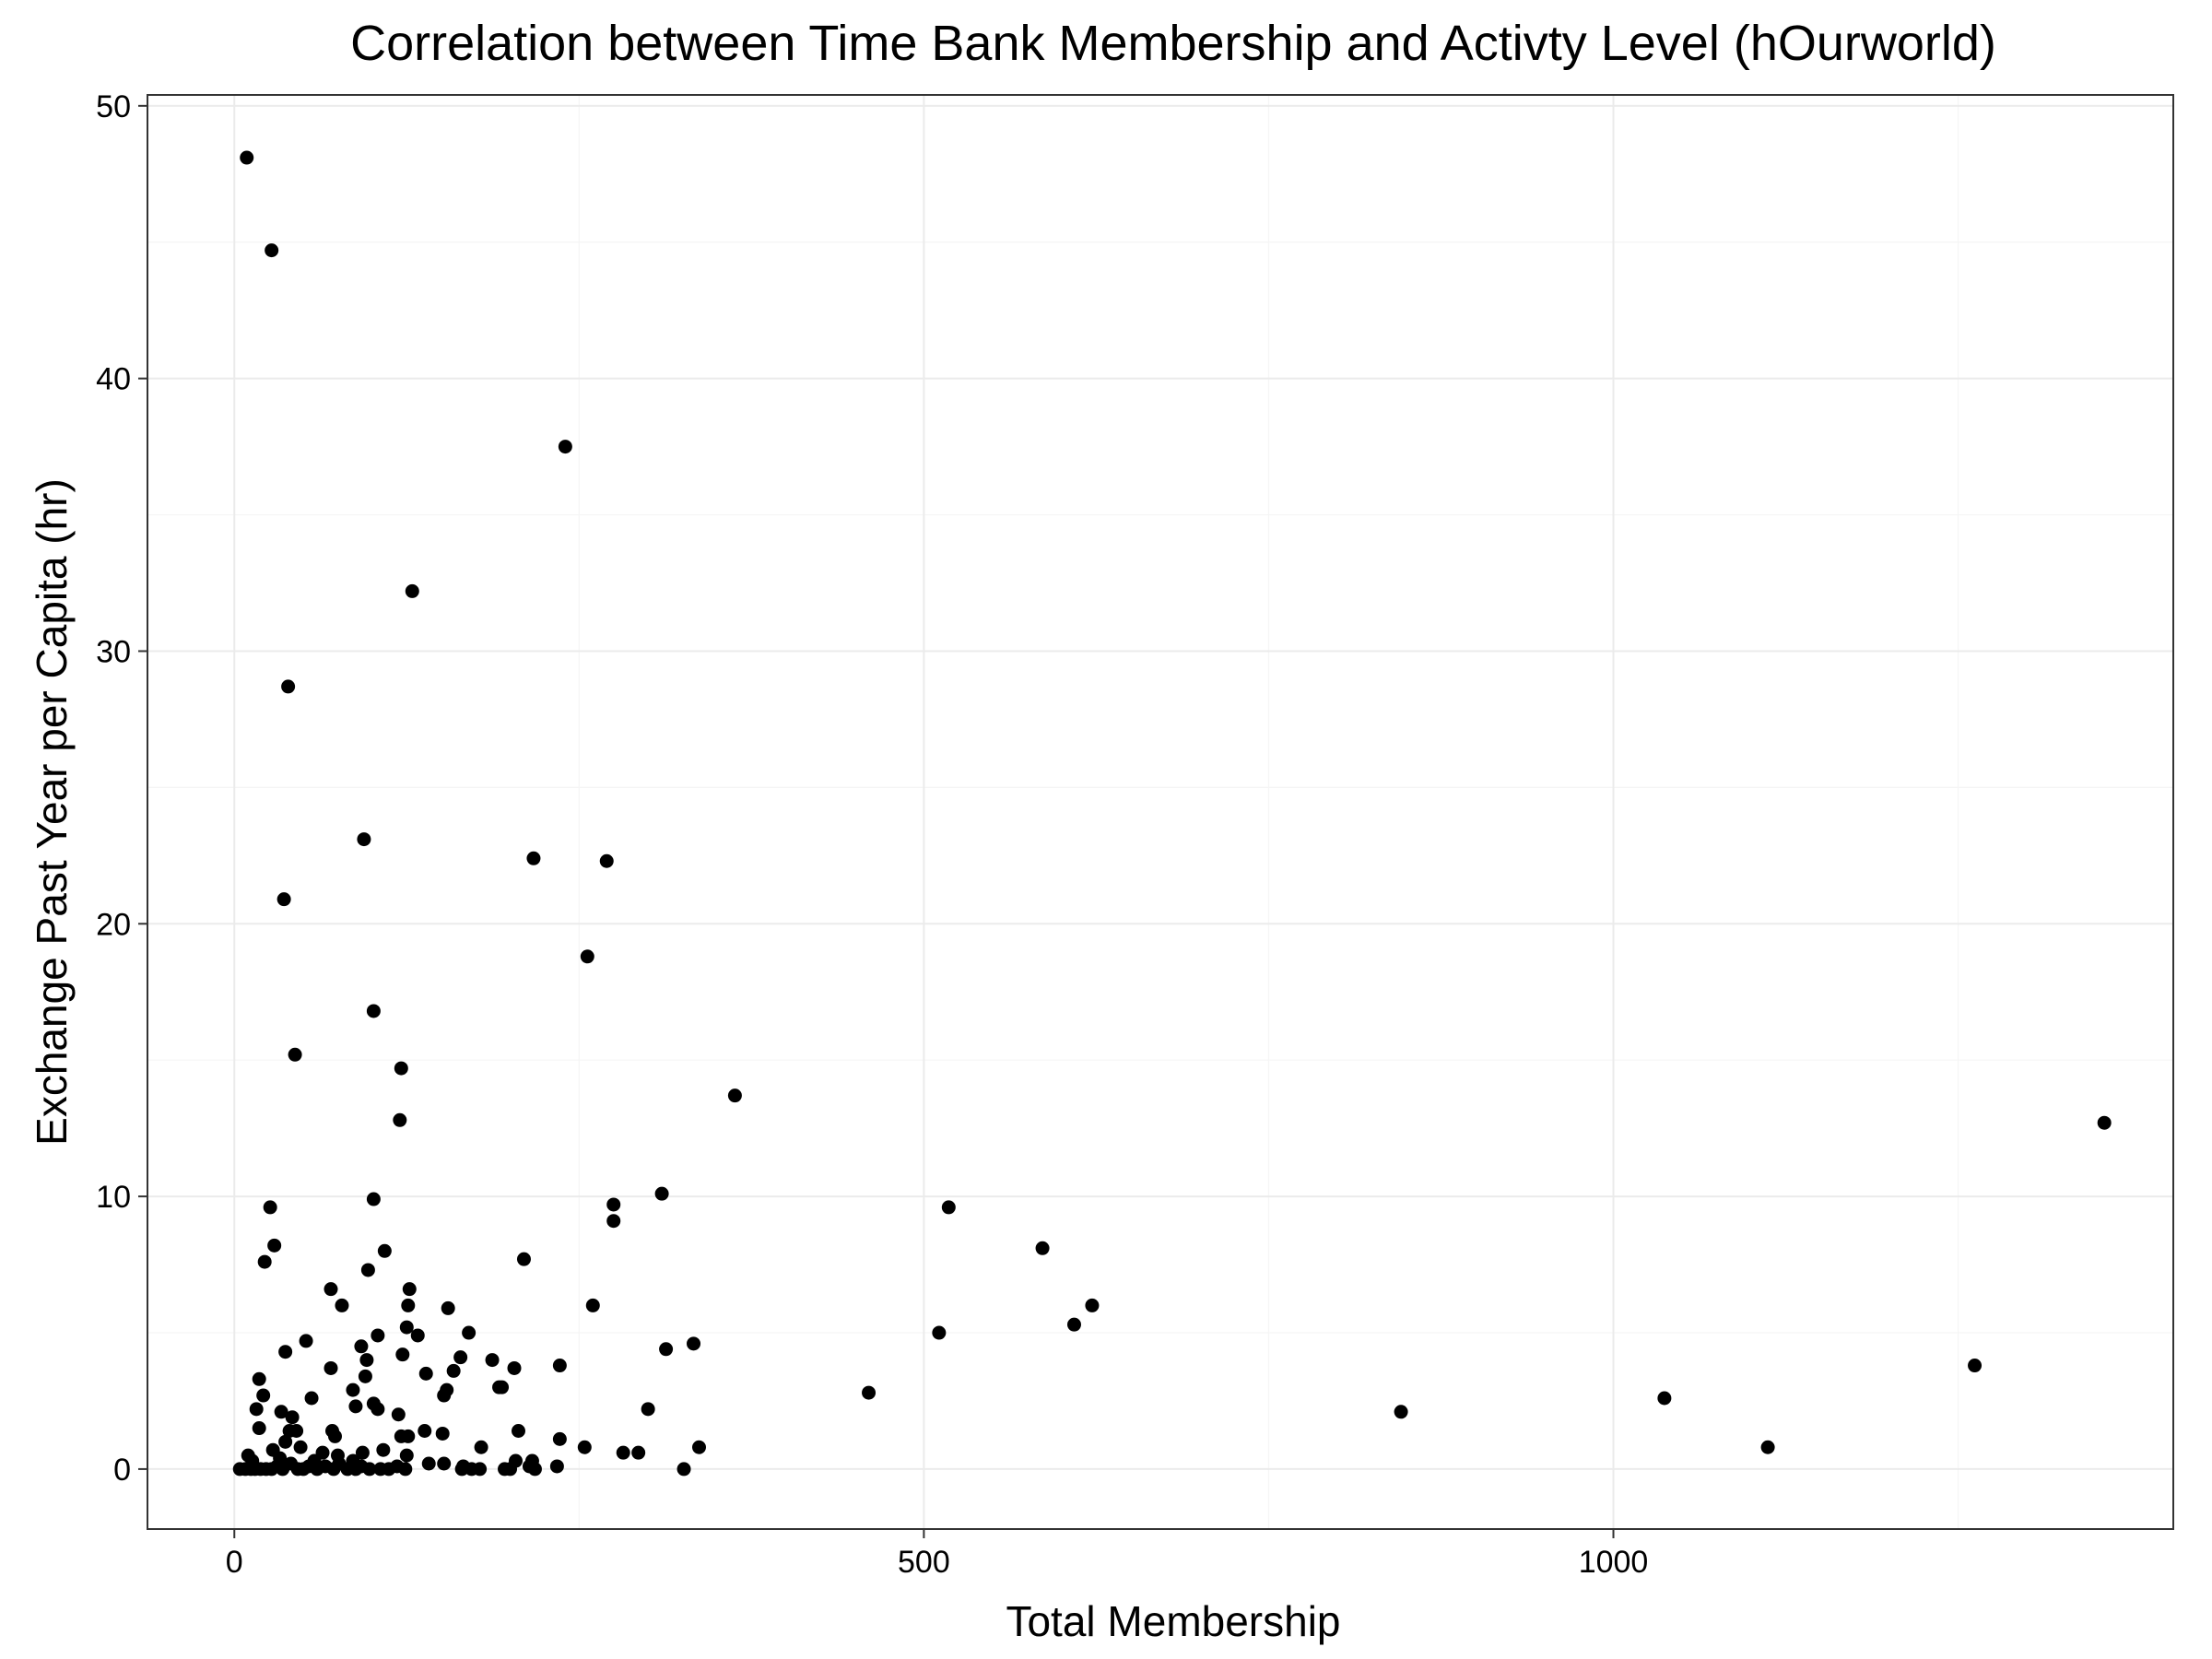 This screenshot has height=1659, width=2212. I want to click on x-axis-label: Total Membership, so click(1173, 1621).